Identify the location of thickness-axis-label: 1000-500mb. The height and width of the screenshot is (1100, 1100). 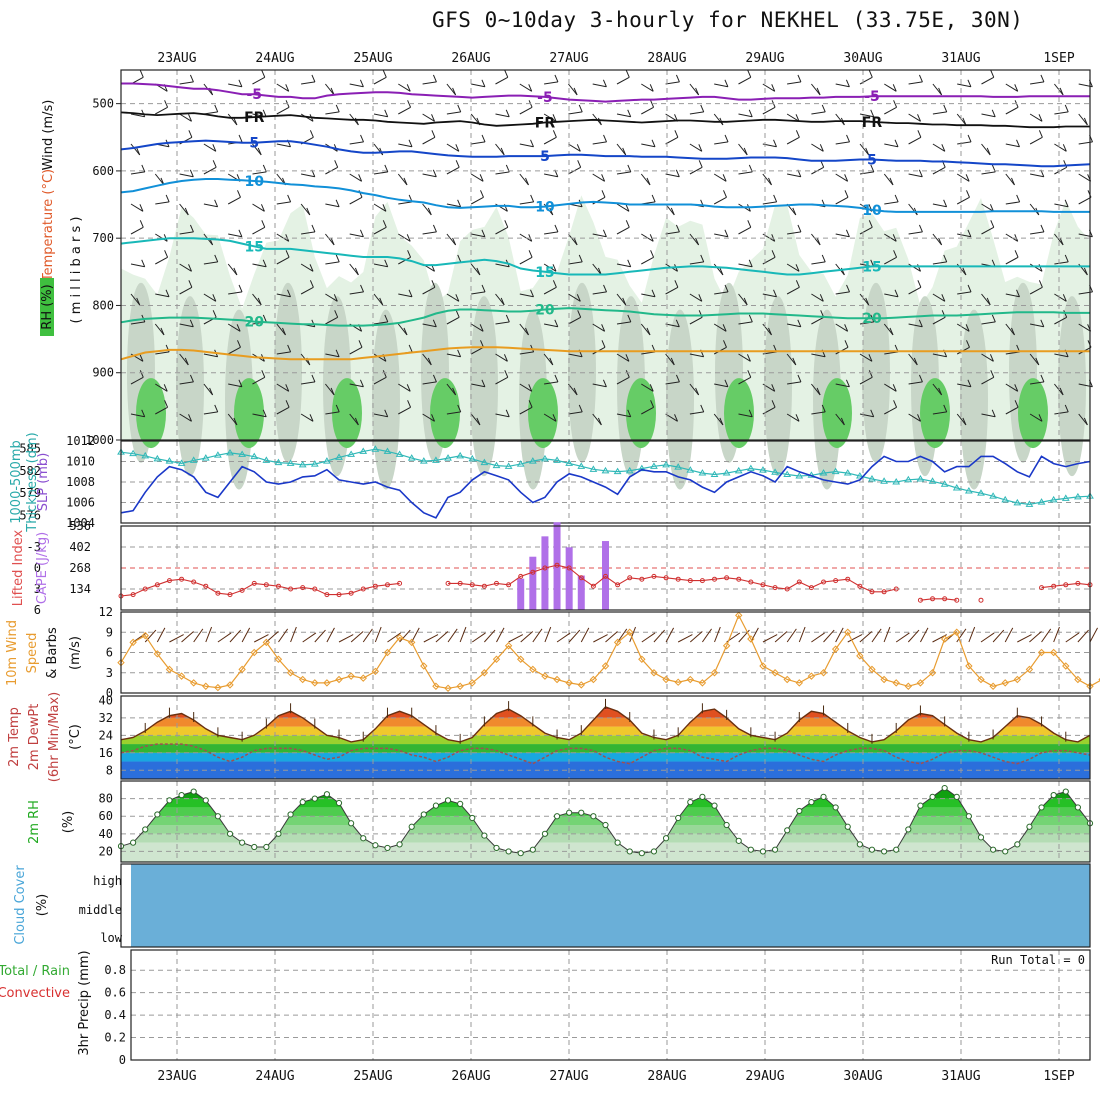
(16, 482).